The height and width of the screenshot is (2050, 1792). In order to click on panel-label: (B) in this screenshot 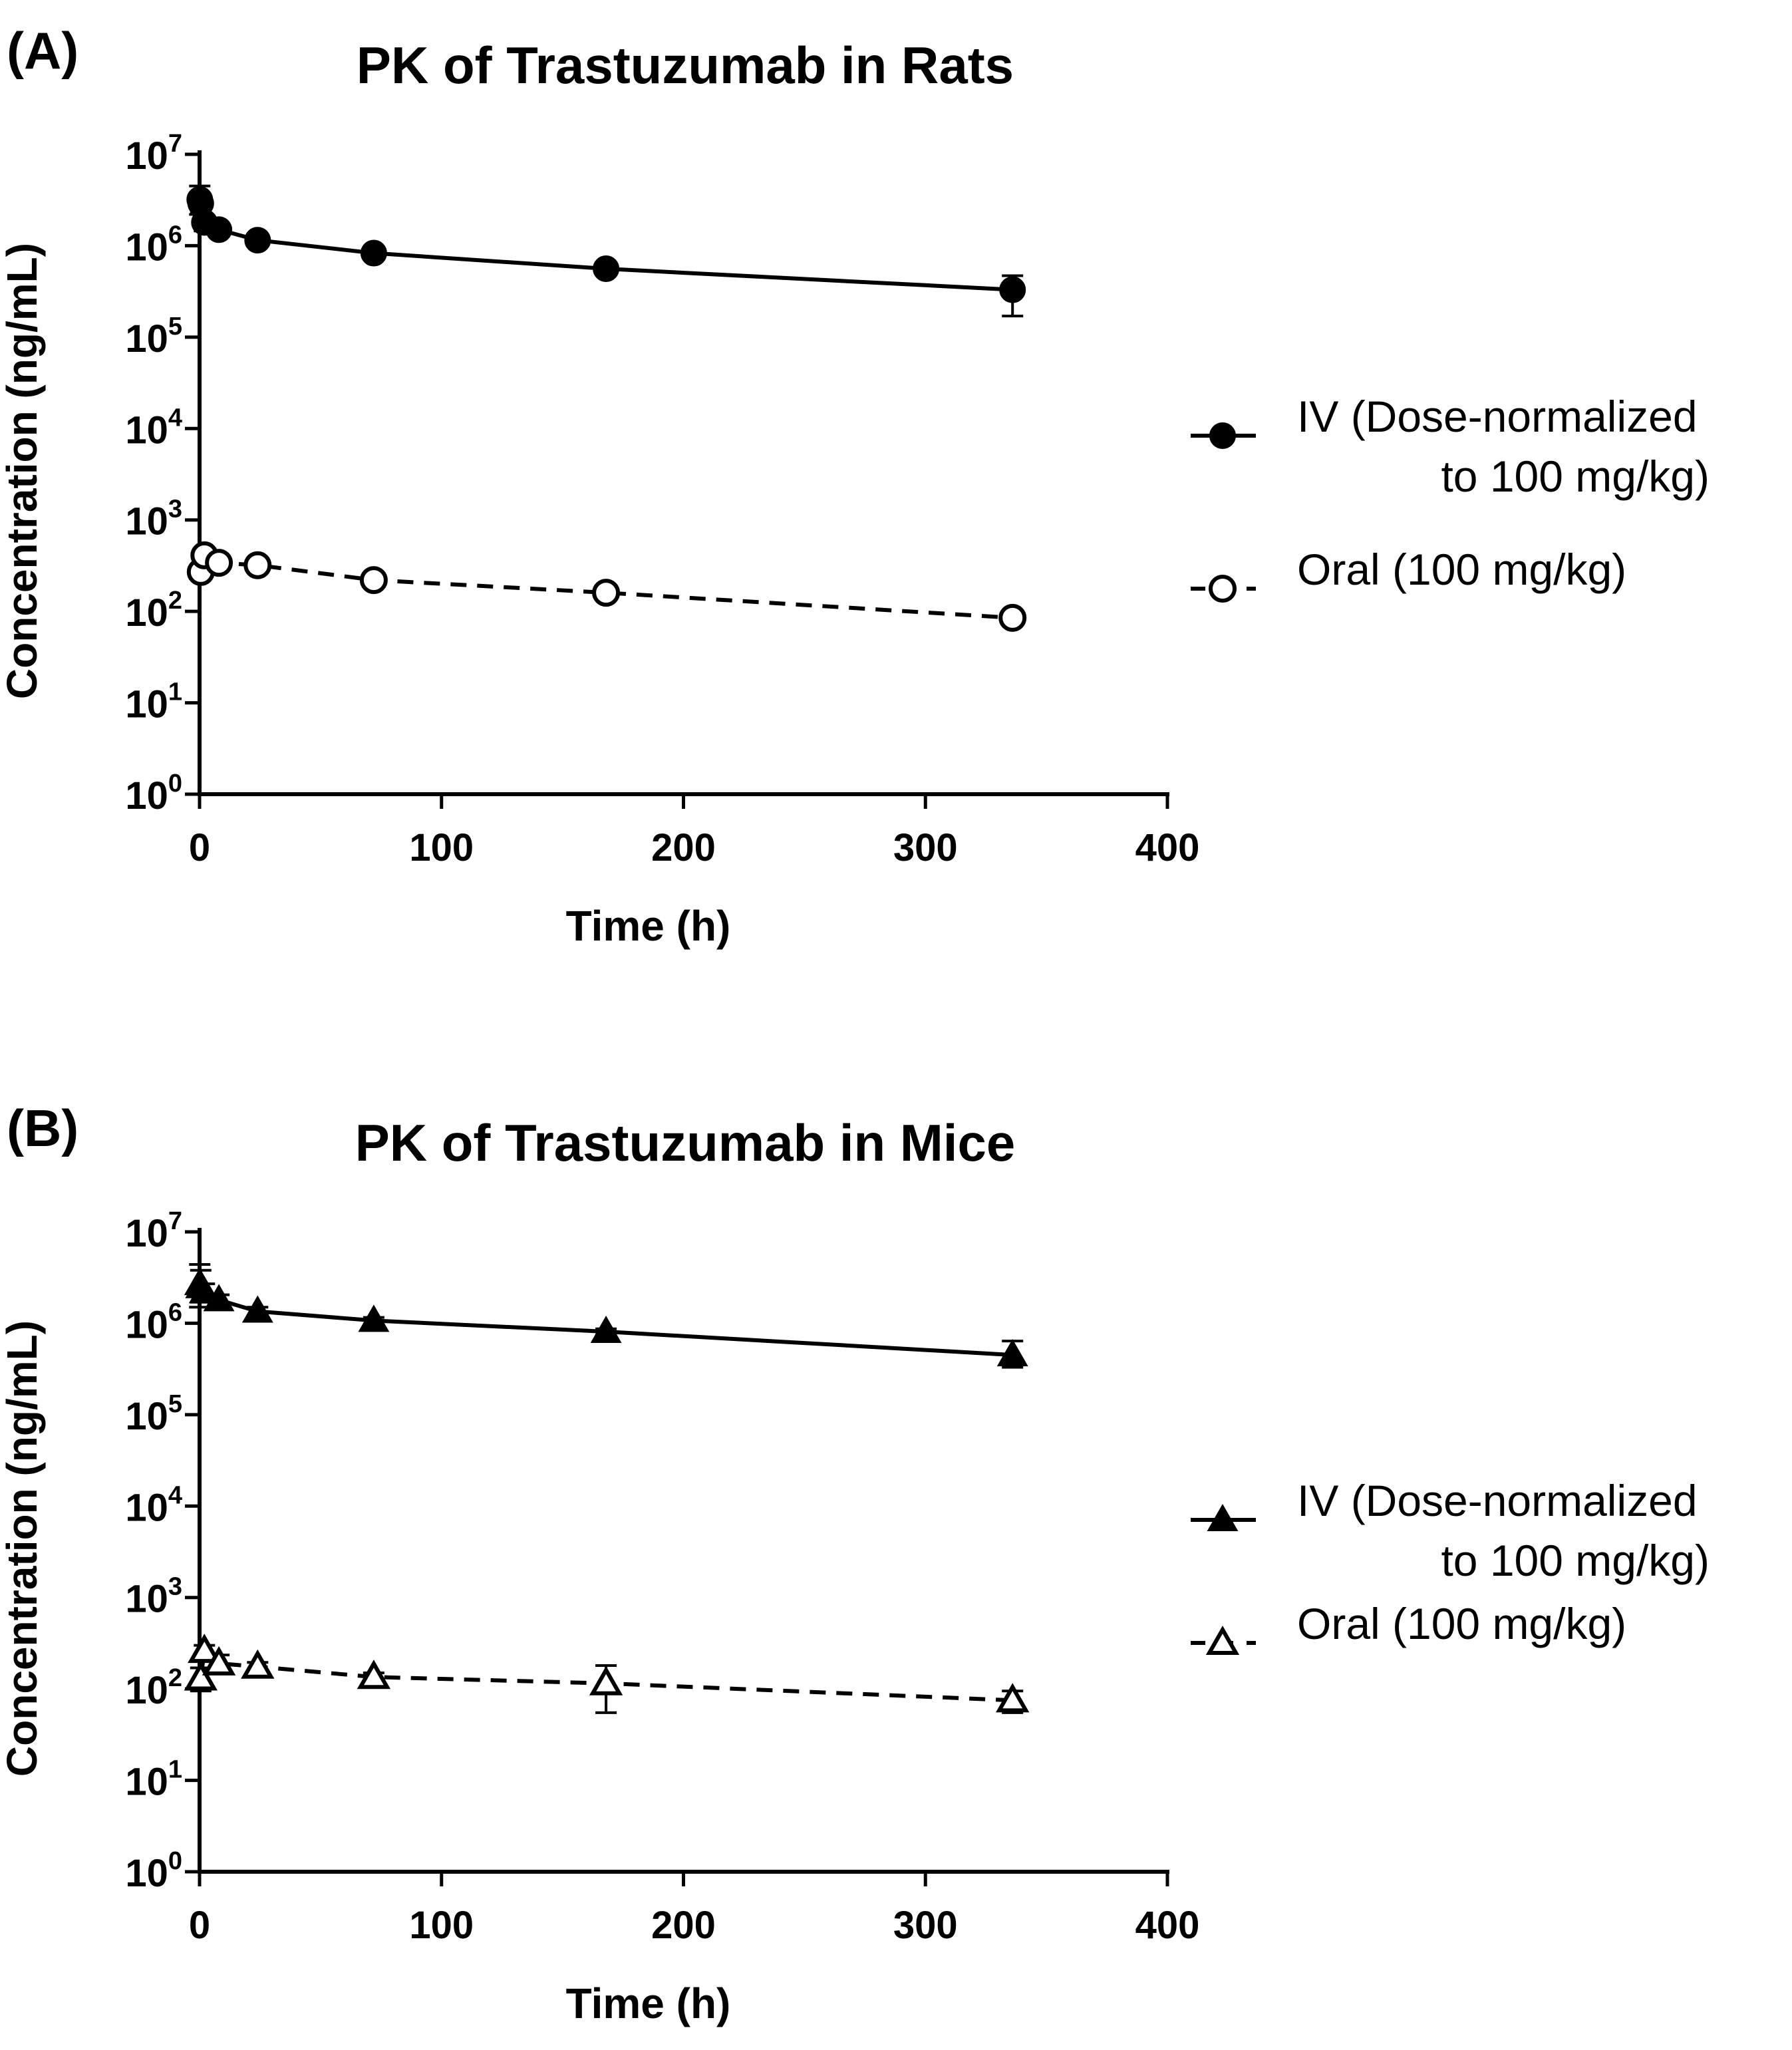, I will do `click(42, 1128)`.